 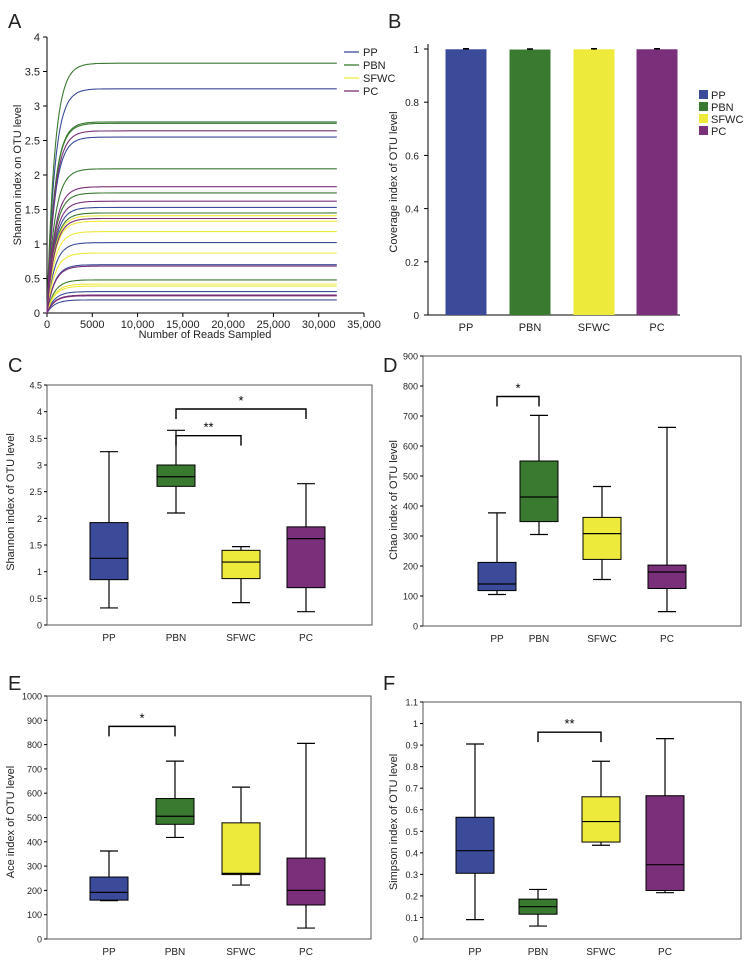 I want to click on panel-e-box-pp, so click(x=109, y=888).